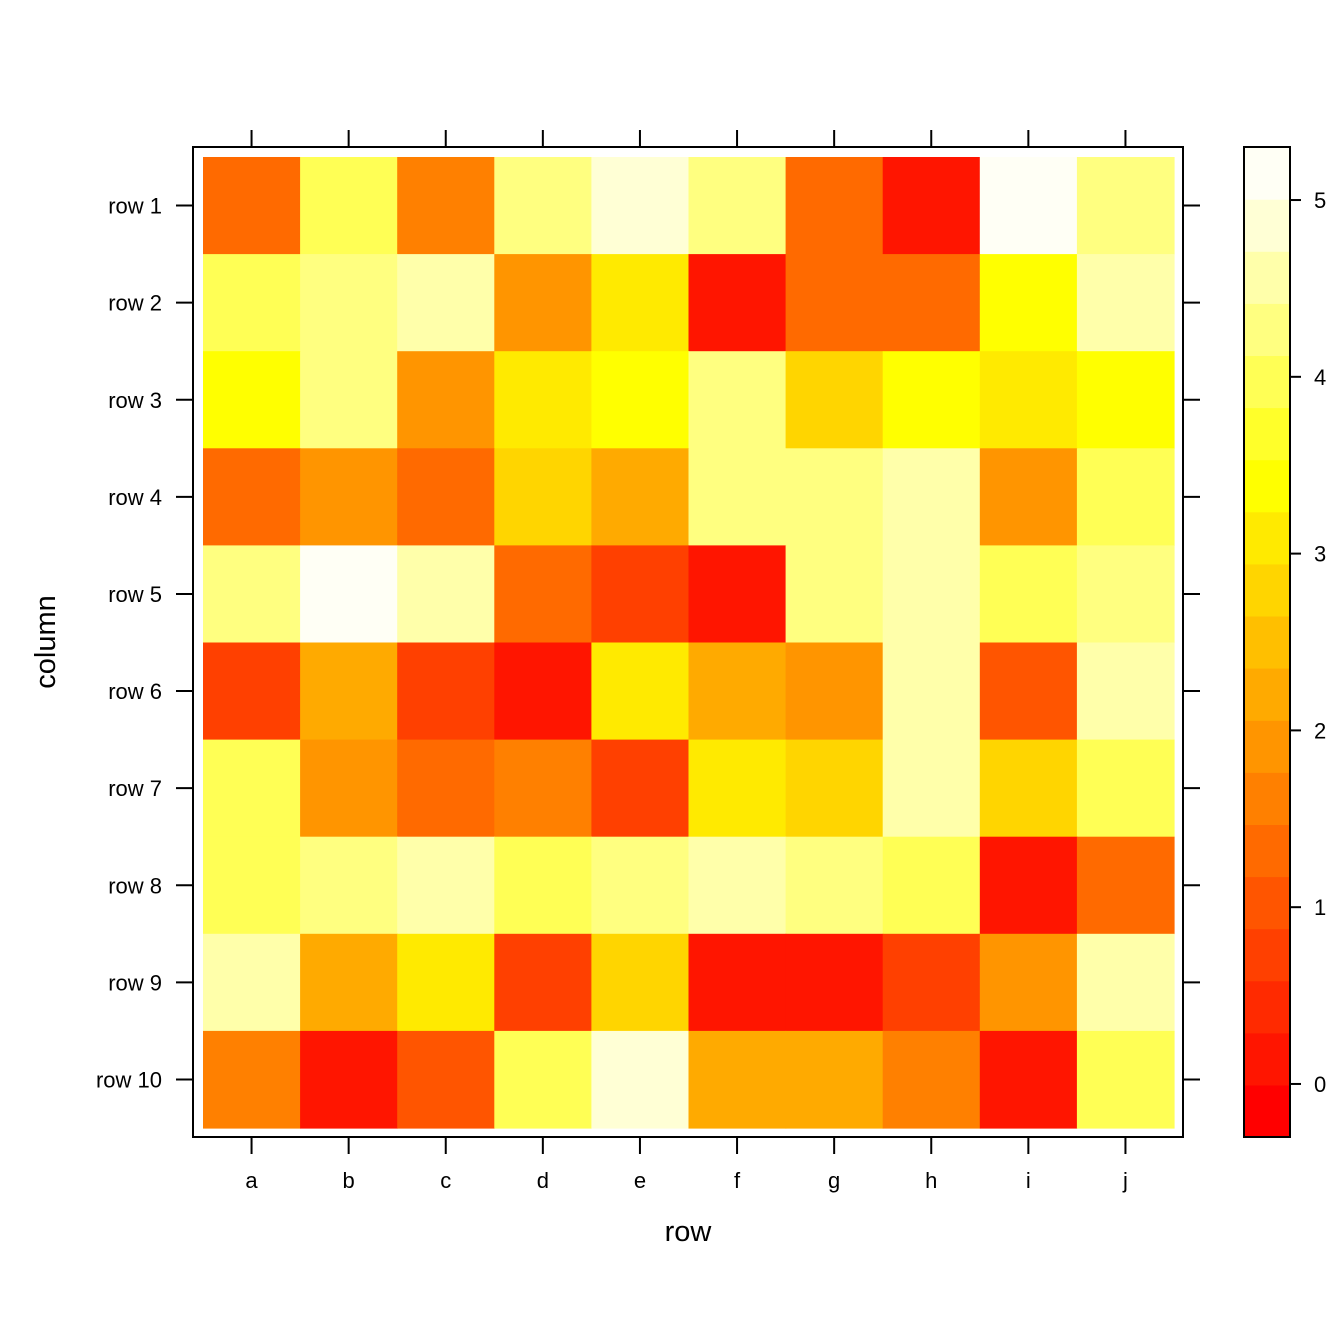 Image resolution: width=1344 pixels, height=1344 pixels. Describe the element at coordinates (445, 1180) in the screenshot. I see `x-tick-label: c` at that location.